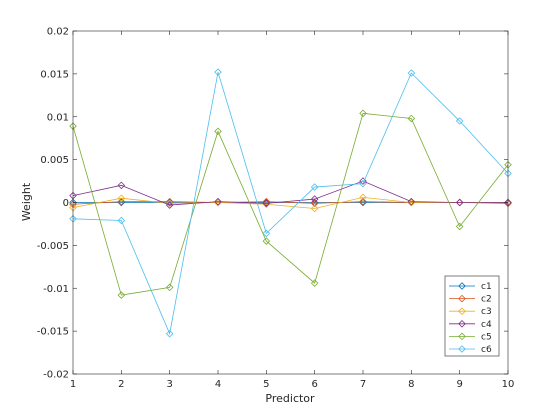  I want to click on y-tick-label: 0.005, so click(54, 160).